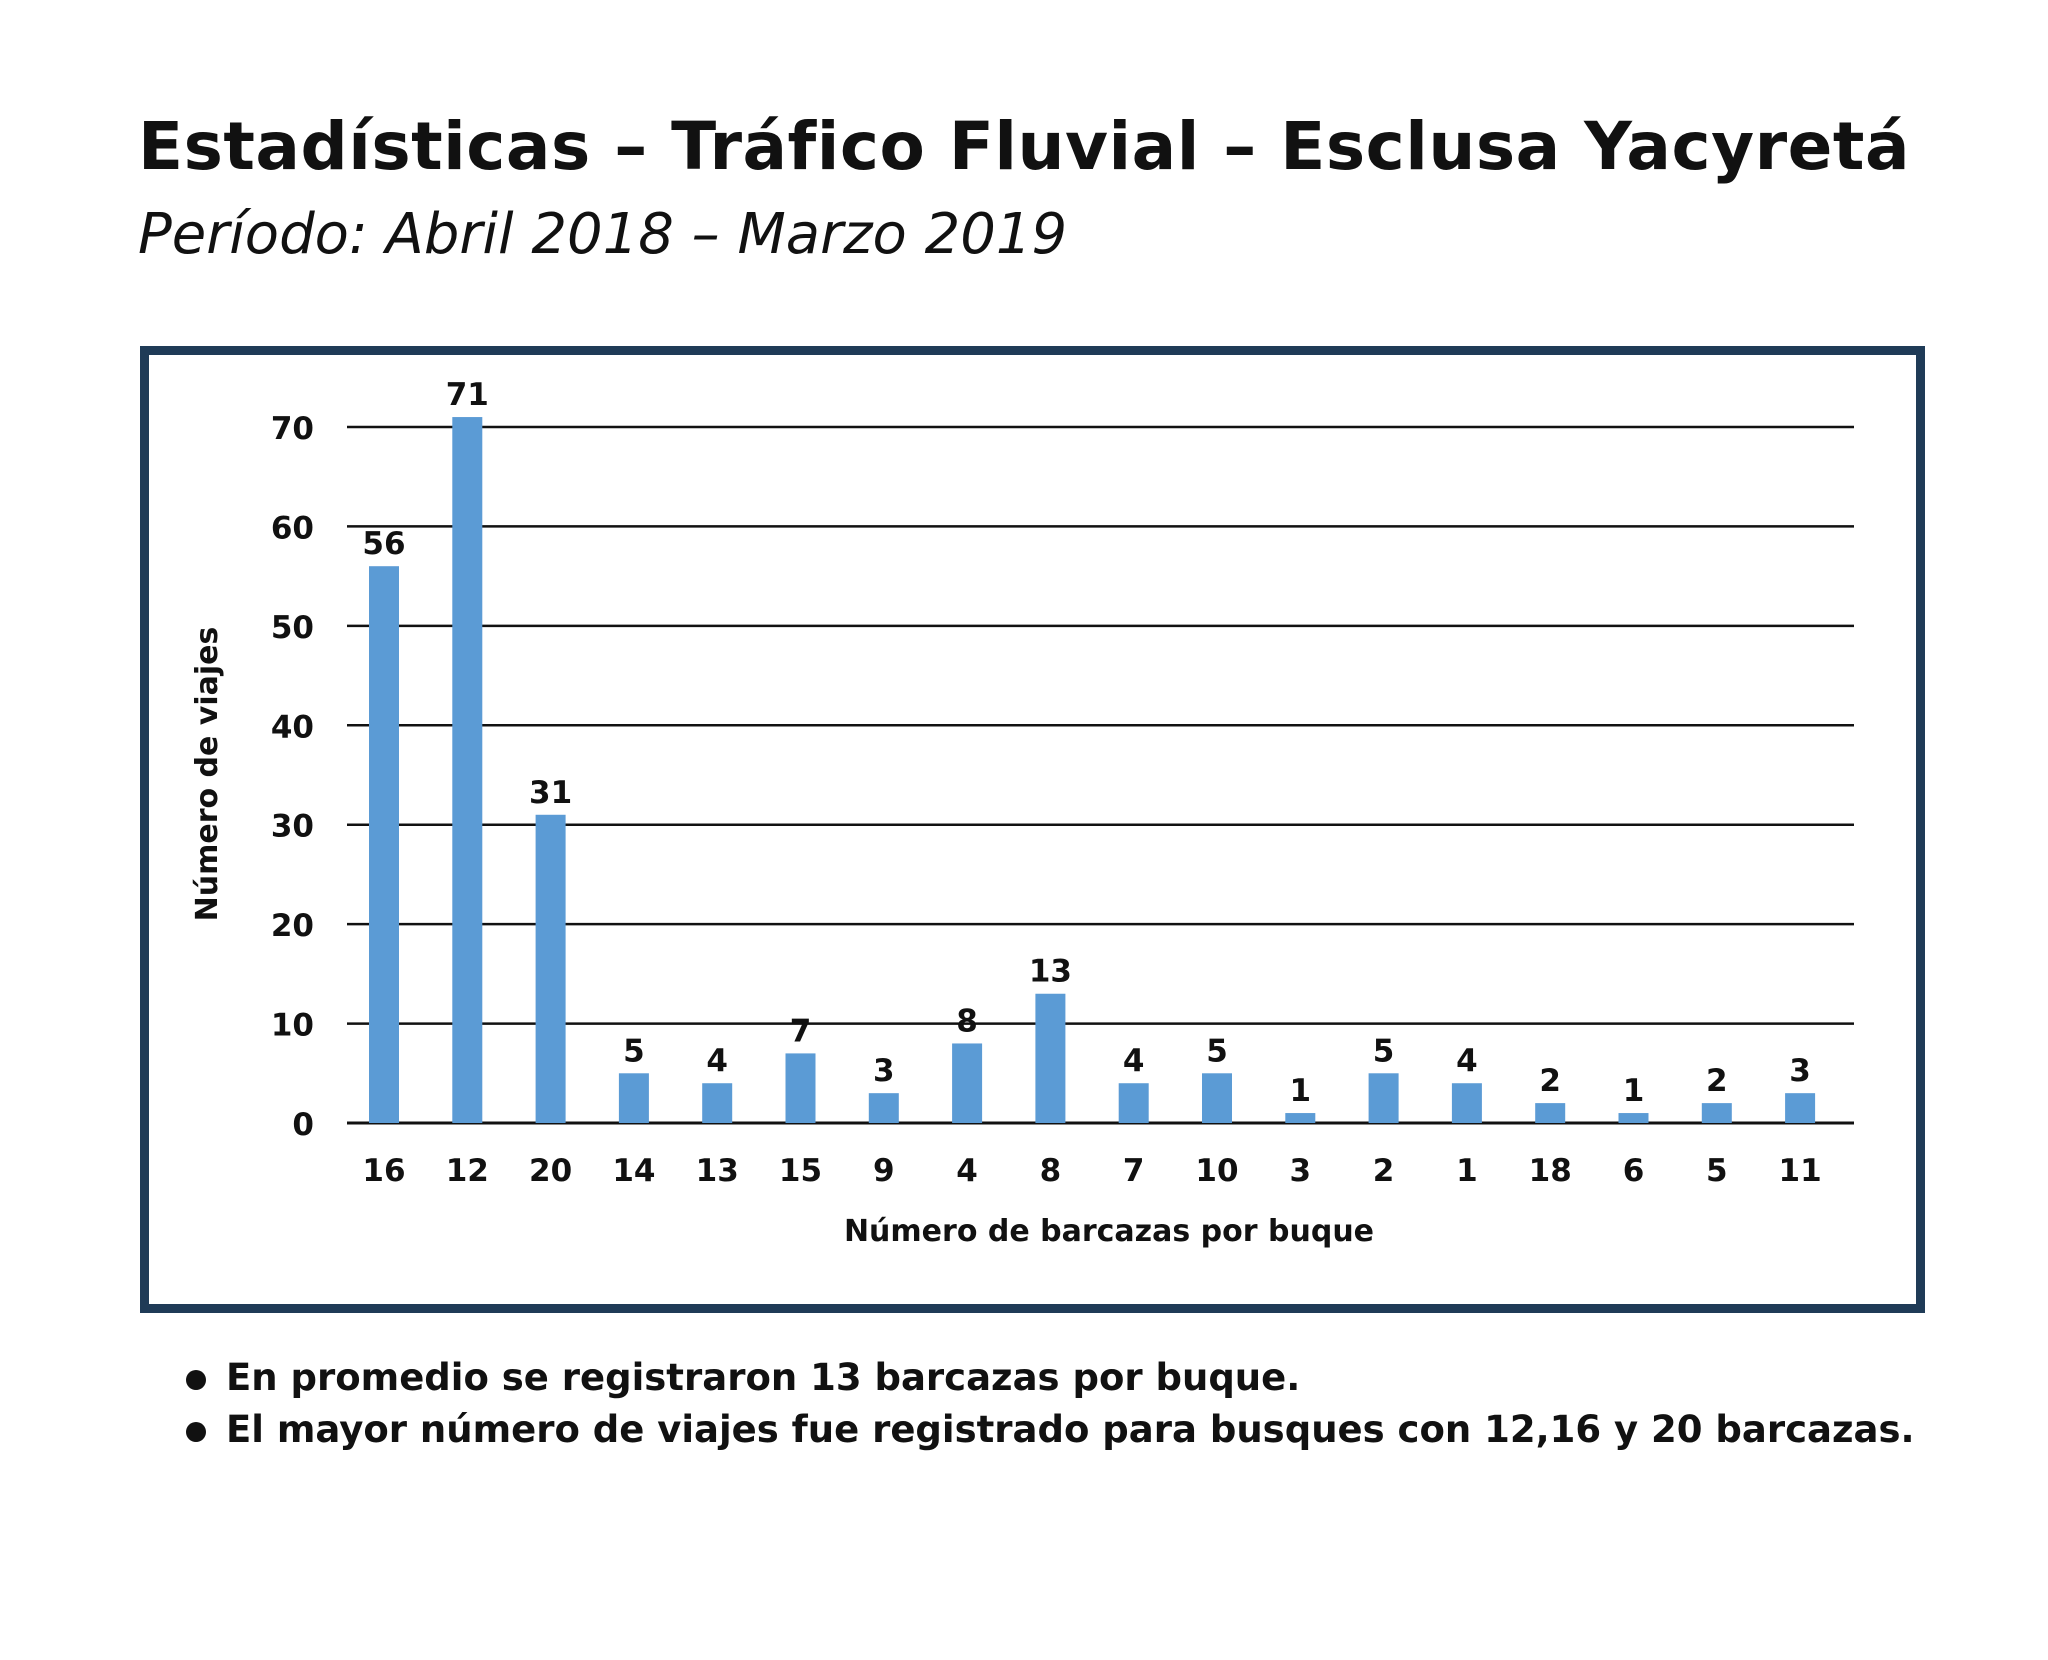  I want to click on x-tick-label: 16, so click(383, 1171).